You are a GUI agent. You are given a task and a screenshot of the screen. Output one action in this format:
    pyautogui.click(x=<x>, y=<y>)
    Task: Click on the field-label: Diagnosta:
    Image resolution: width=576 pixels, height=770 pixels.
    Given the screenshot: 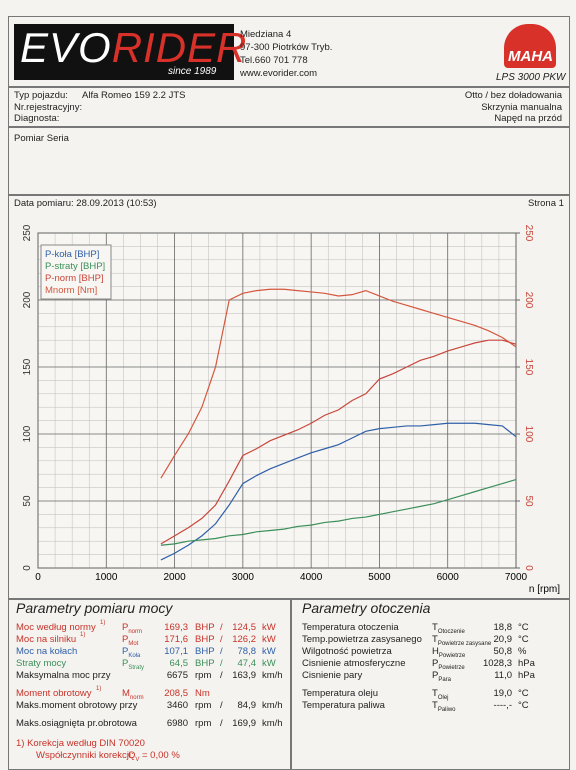 What is the action you would take?
    pyautogui.click(x=37, y=118)
    